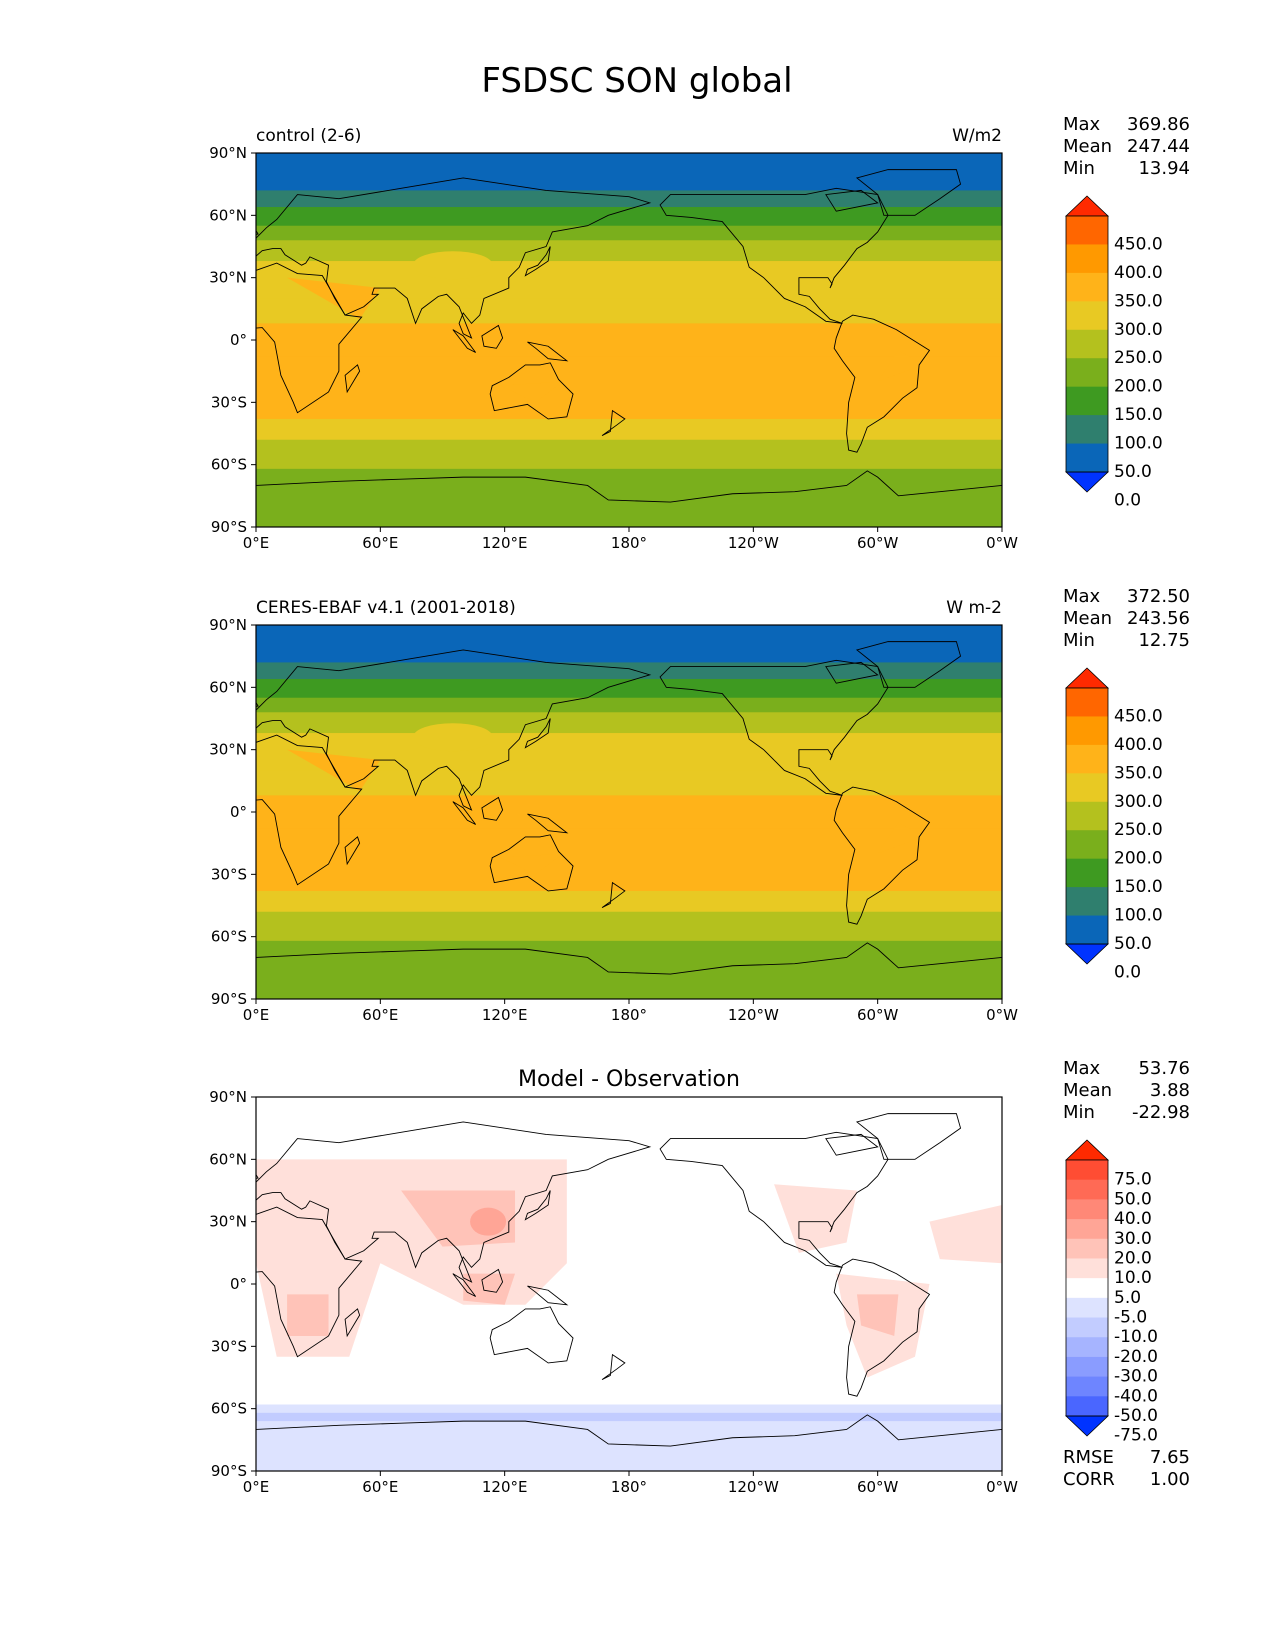 The height and width of the screenshot is (1650, 1275). What do you see at coordinates (1089, 1479) in the screenshot?
I see `bottom-stat-label: CORR` at bounding box center [1089, 1479].